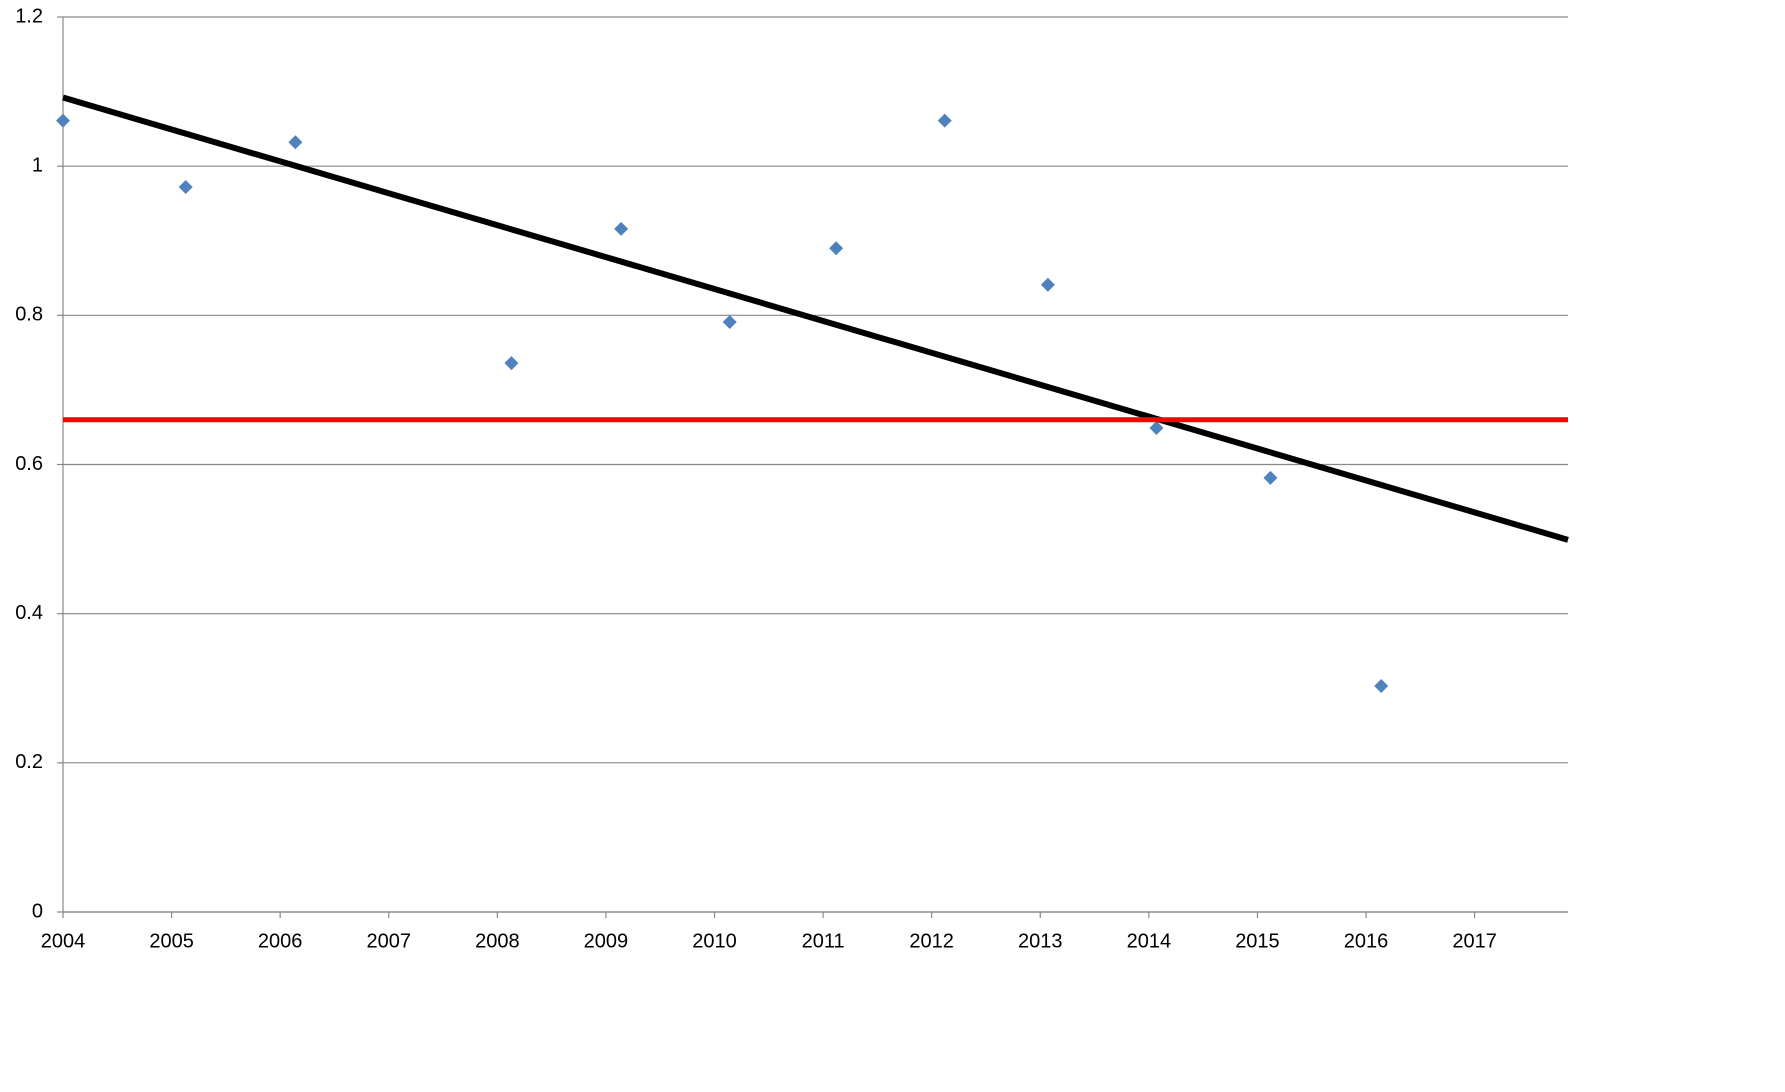  What do you see at coordinates (1474, 941) in the screenshot?
I see `x-tick-label: 2017` at bounding box center [1474, 941].